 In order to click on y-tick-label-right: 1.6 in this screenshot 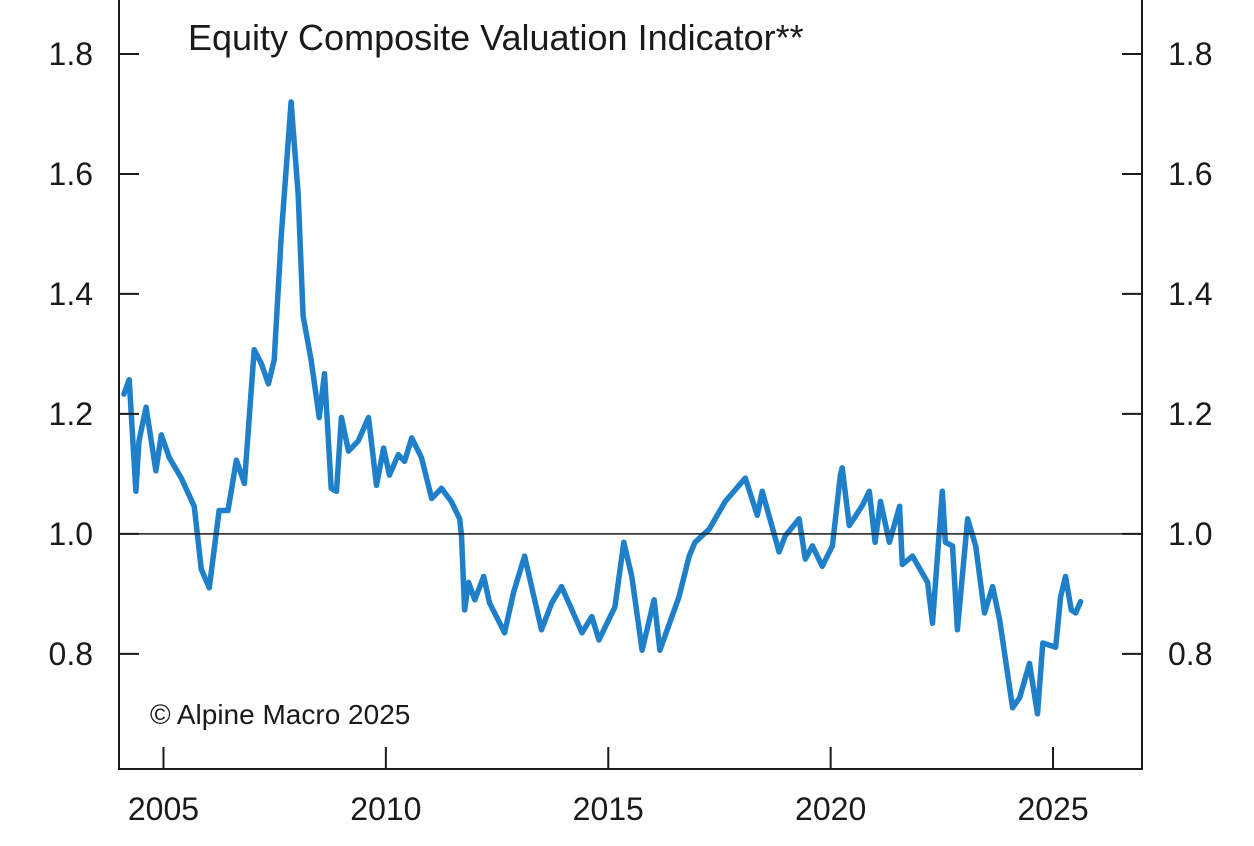, I will do `click(1190, 174)`.